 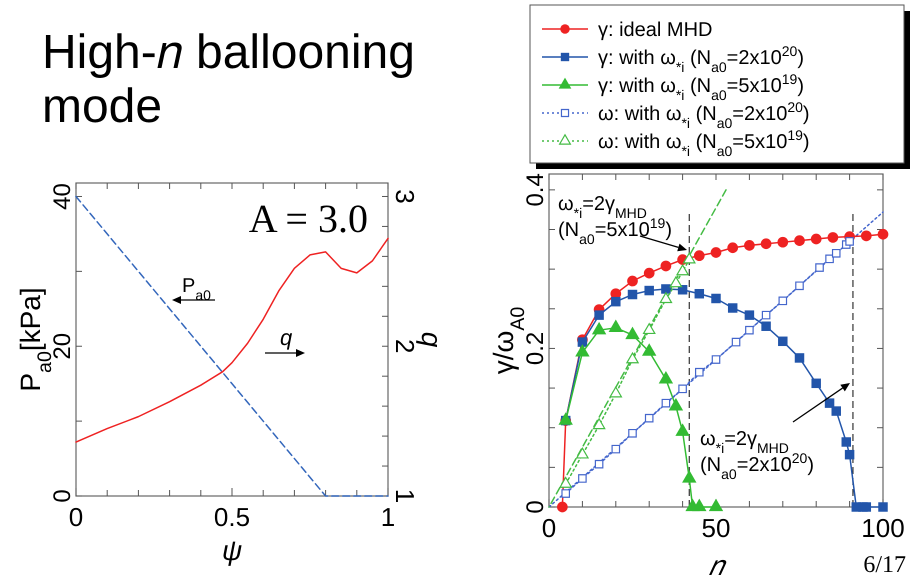 What do you see at coordinates (757, 455) in the screenshot?
I see `text: ω$_{*i}$=2γ$_{MHD}$ (N$_{a0}$=2x10$^{20}$)` at bounding box center [757, 455].